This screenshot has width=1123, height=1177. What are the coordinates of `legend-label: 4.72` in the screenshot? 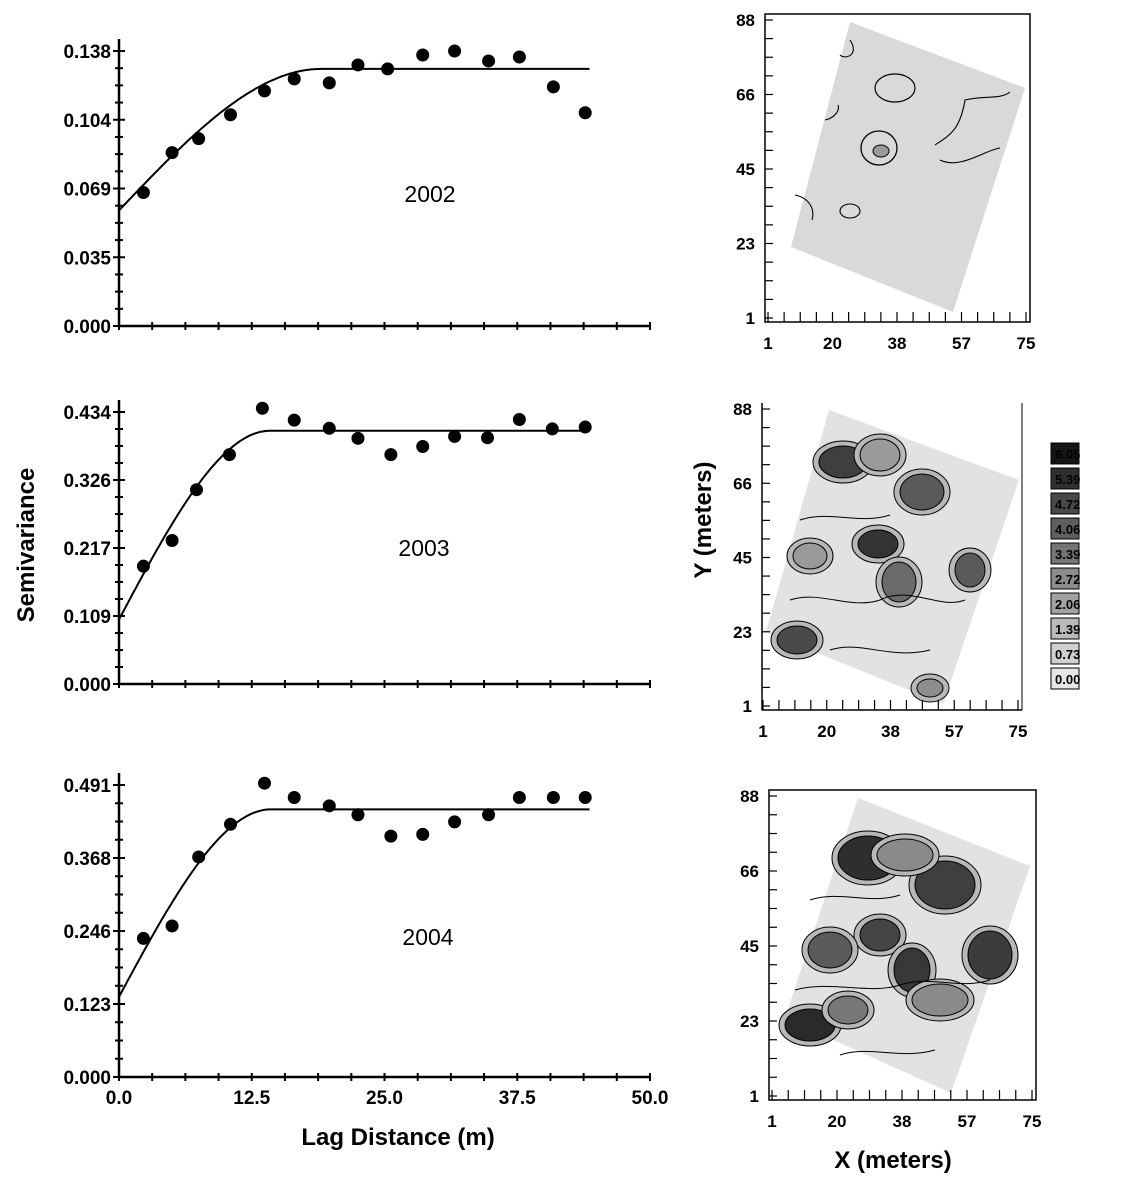 It's located at (1067, 504).